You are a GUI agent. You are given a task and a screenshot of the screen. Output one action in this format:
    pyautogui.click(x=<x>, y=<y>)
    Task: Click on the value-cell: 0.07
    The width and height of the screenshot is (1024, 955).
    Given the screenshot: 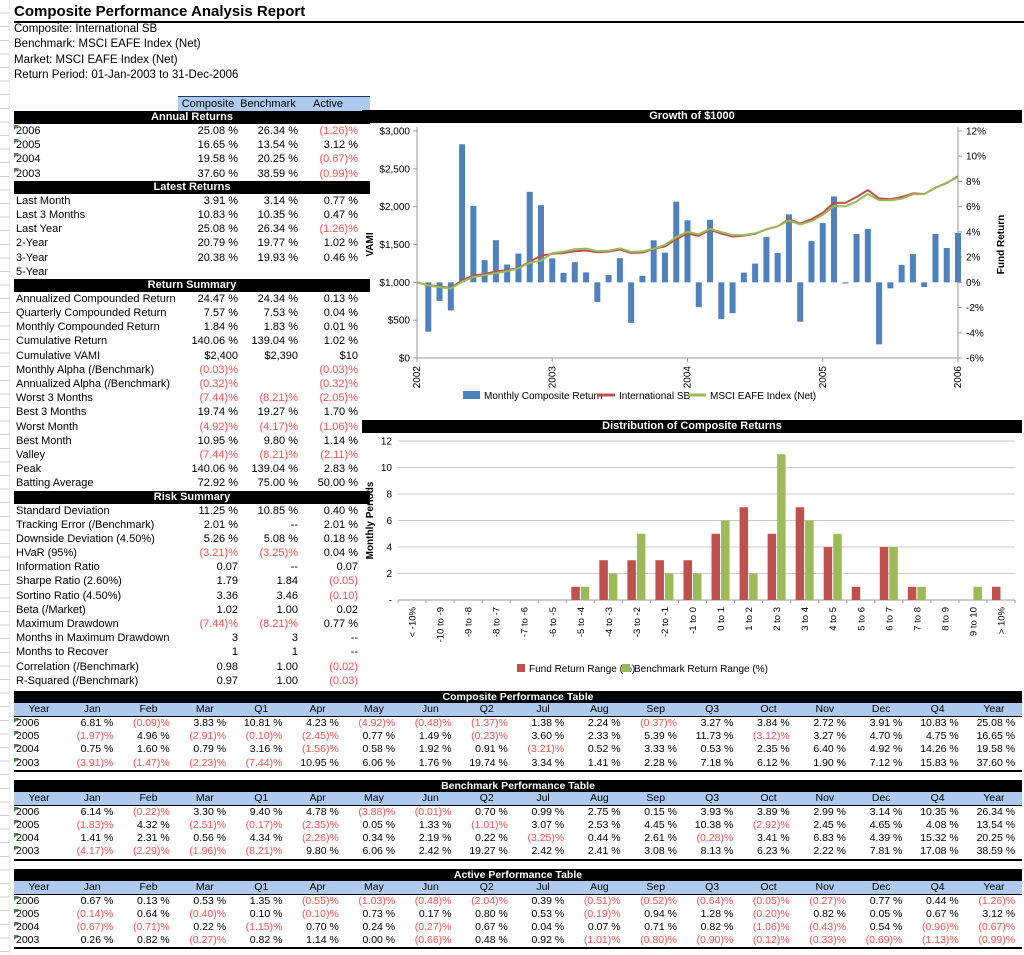 What is the action you would take?
    pyautogui.click(x=227, y=567)
    